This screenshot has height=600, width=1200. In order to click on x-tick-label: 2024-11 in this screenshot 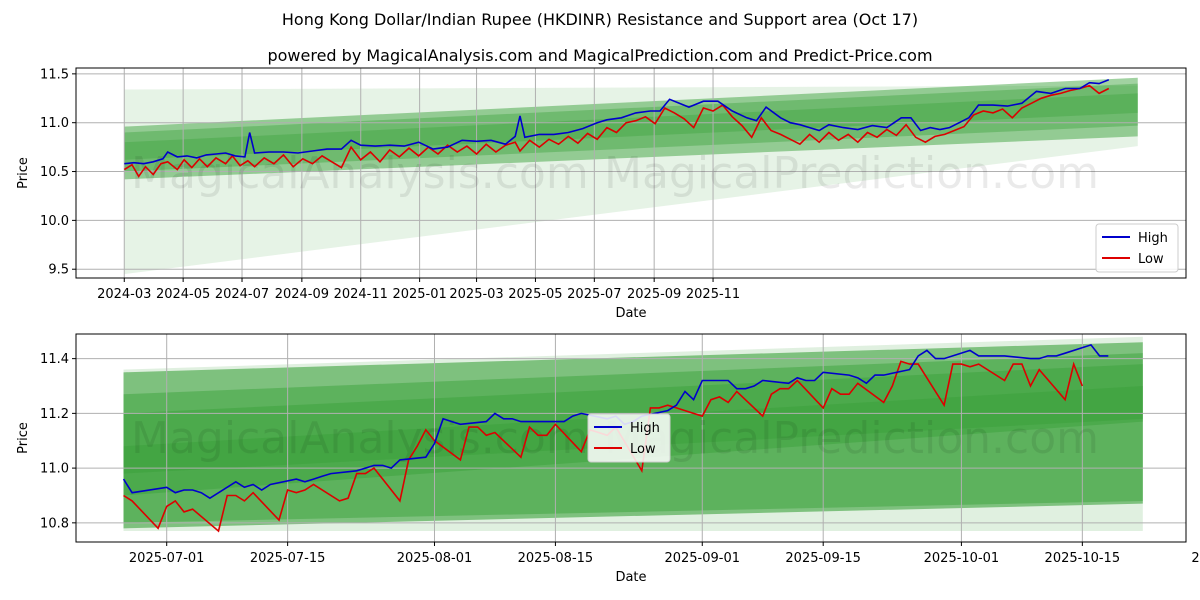, I will do `click(361, 294)`.